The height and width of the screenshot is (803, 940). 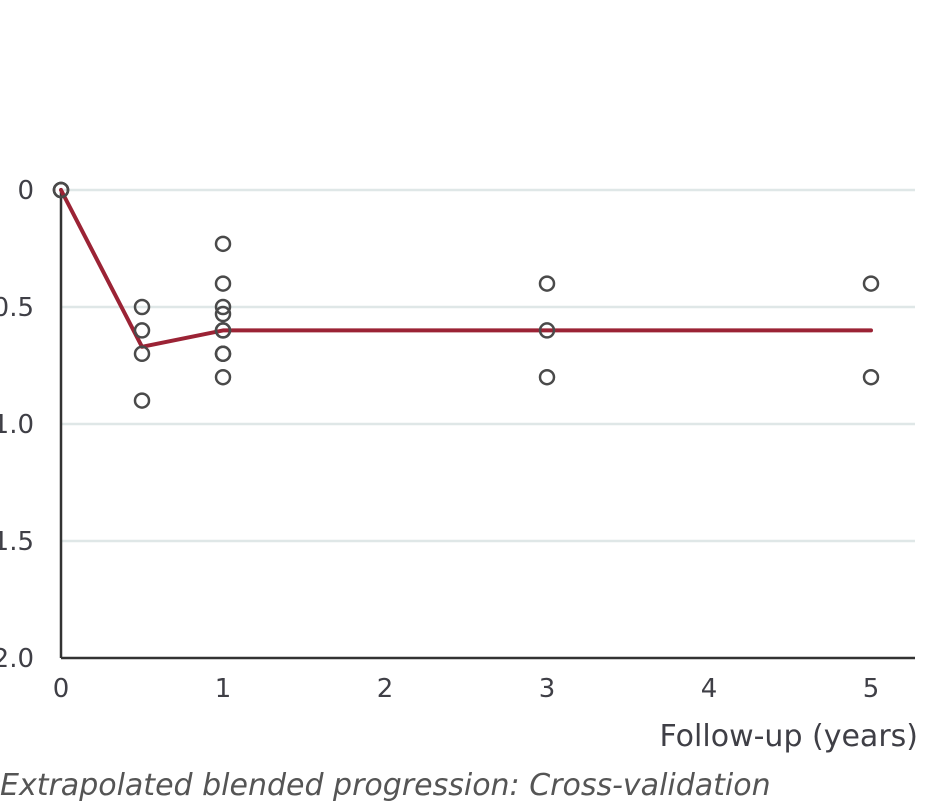 I want to click on x-tick-label: 5, so click(x=871, y=689).